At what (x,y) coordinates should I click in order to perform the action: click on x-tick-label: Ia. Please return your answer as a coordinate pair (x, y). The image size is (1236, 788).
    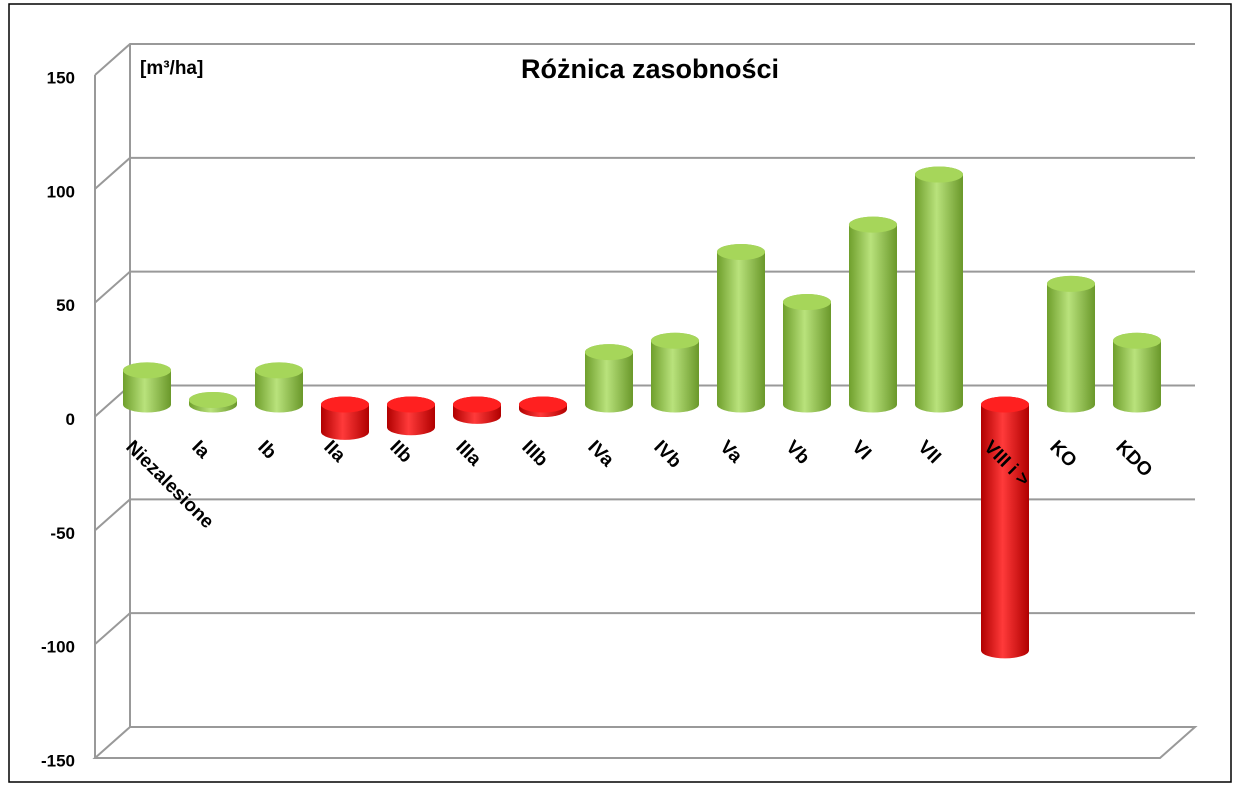
    Looking at the image, I should click on (200, 450).